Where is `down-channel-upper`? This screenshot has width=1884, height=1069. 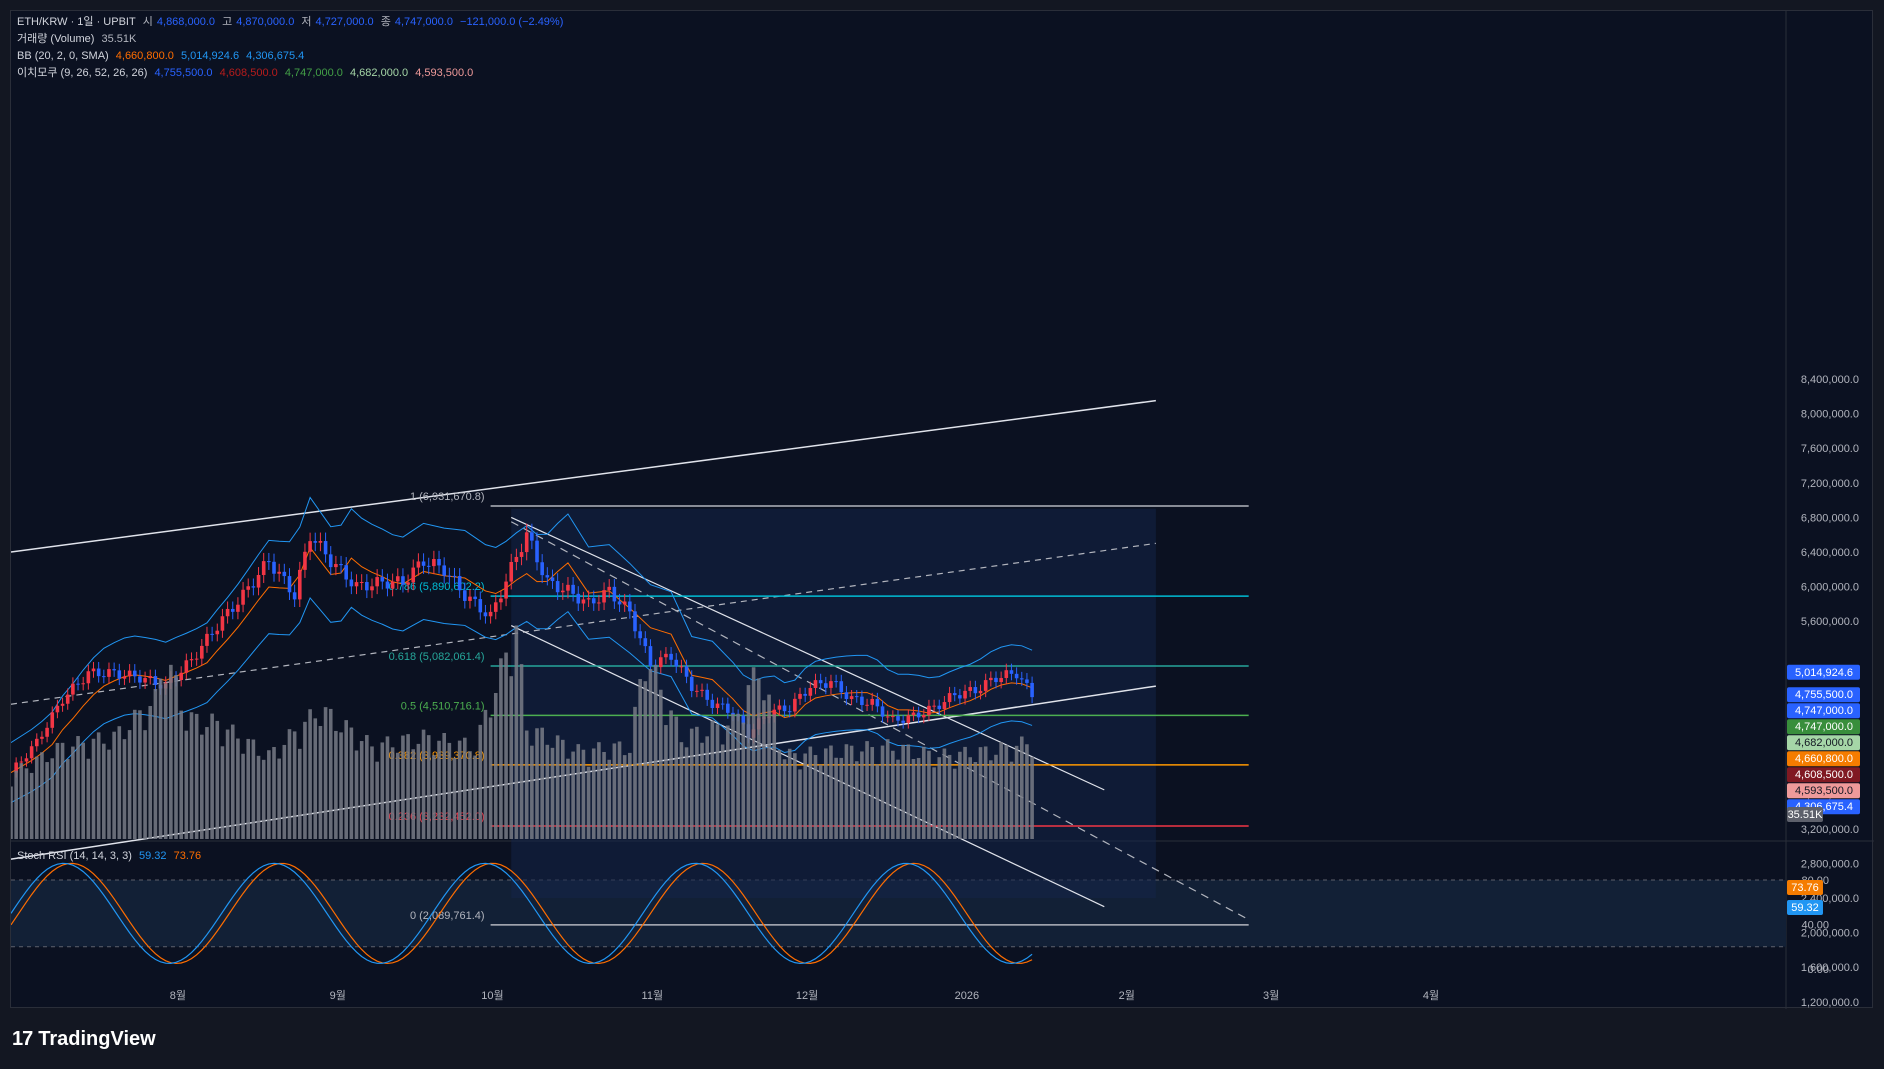 down-channel-upper is located at coordinates (807, 653).